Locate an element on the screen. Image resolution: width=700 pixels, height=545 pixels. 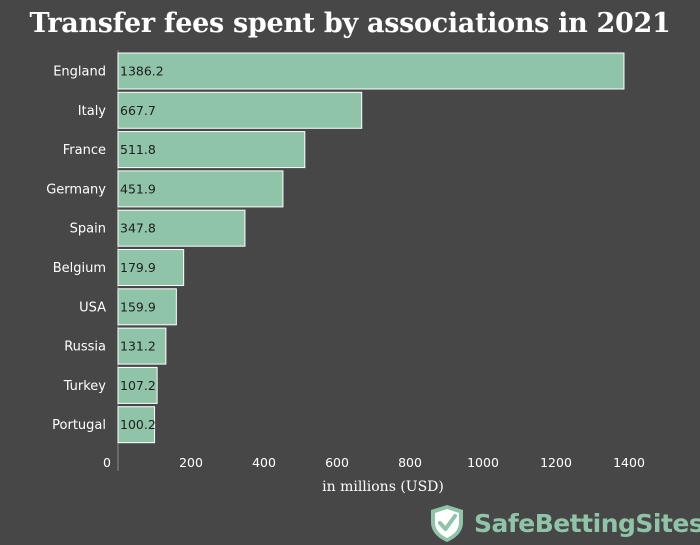
x-tick-label: 200 is located at coordinates (191, 462).